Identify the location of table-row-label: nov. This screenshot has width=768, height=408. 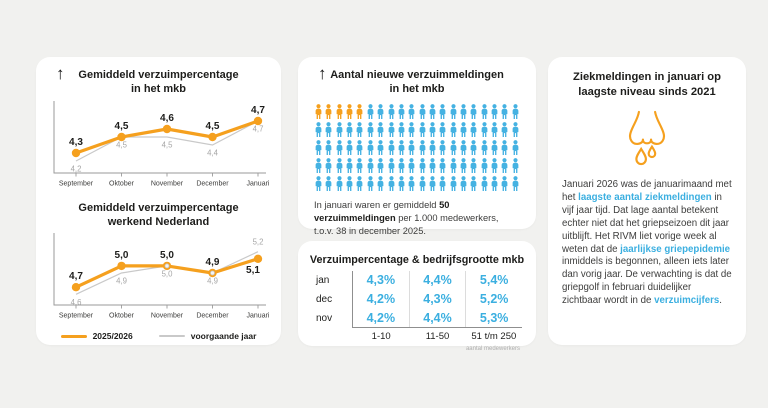
(324, 319).